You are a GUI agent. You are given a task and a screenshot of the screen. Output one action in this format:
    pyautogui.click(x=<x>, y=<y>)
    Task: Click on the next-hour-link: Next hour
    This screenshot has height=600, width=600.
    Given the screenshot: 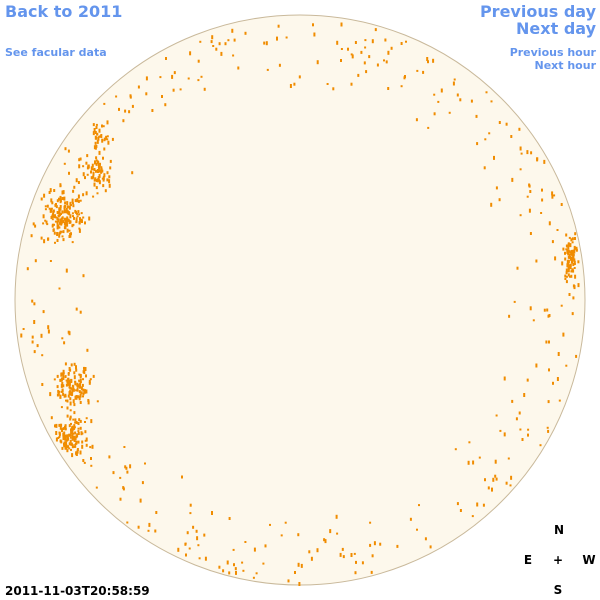 What is the action you would take?
    pyautogui.click(x=566, y=65)
    